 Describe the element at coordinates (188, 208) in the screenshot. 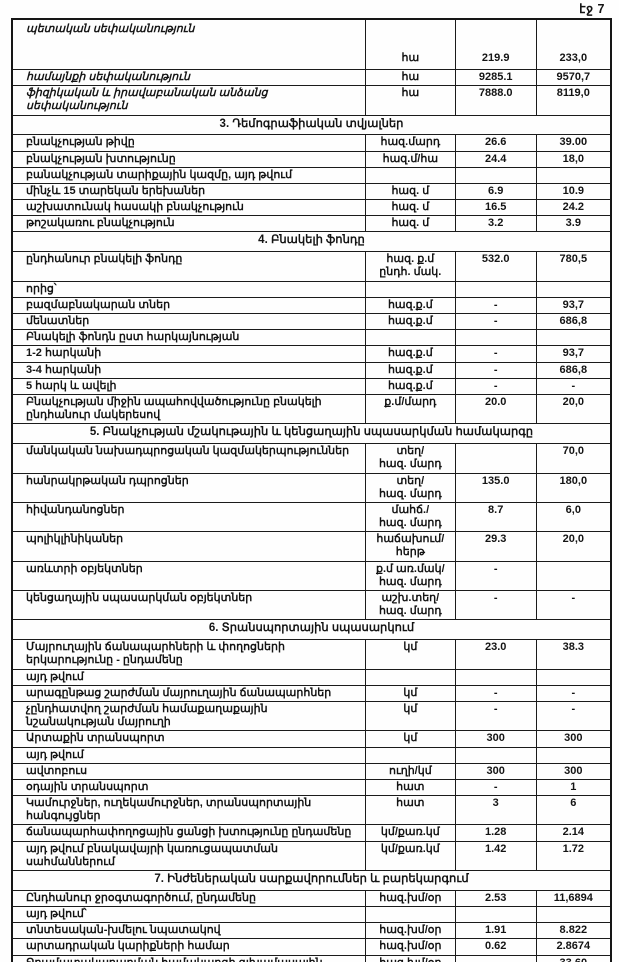

I see `indicator-name-cell: աշխատունակ հասակի բնակչություն` at that location.